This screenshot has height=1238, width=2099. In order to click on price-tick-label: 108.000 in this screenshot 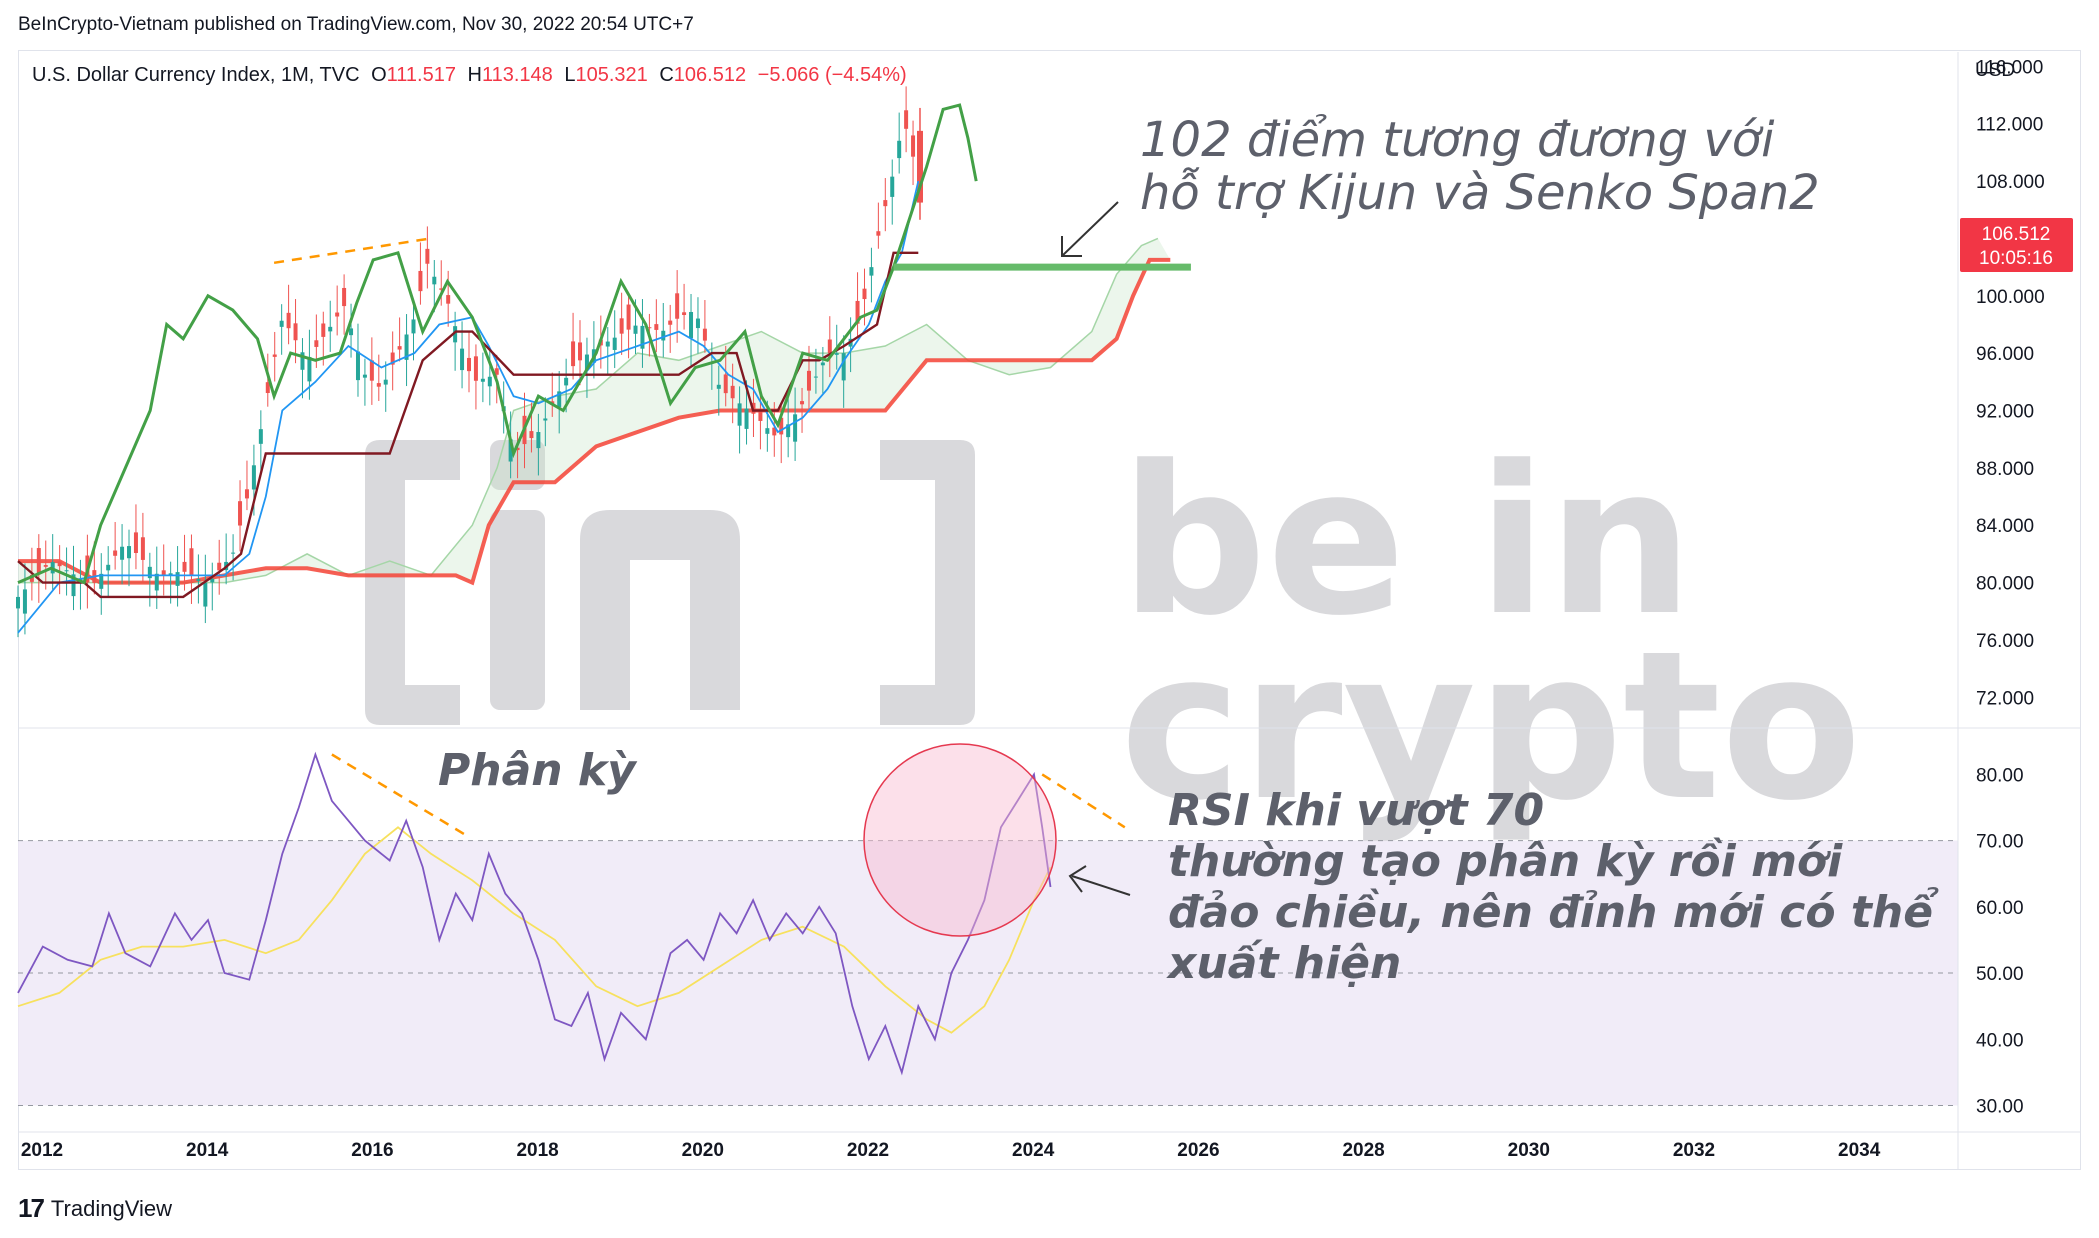, I will do `click(2010, 182)`.